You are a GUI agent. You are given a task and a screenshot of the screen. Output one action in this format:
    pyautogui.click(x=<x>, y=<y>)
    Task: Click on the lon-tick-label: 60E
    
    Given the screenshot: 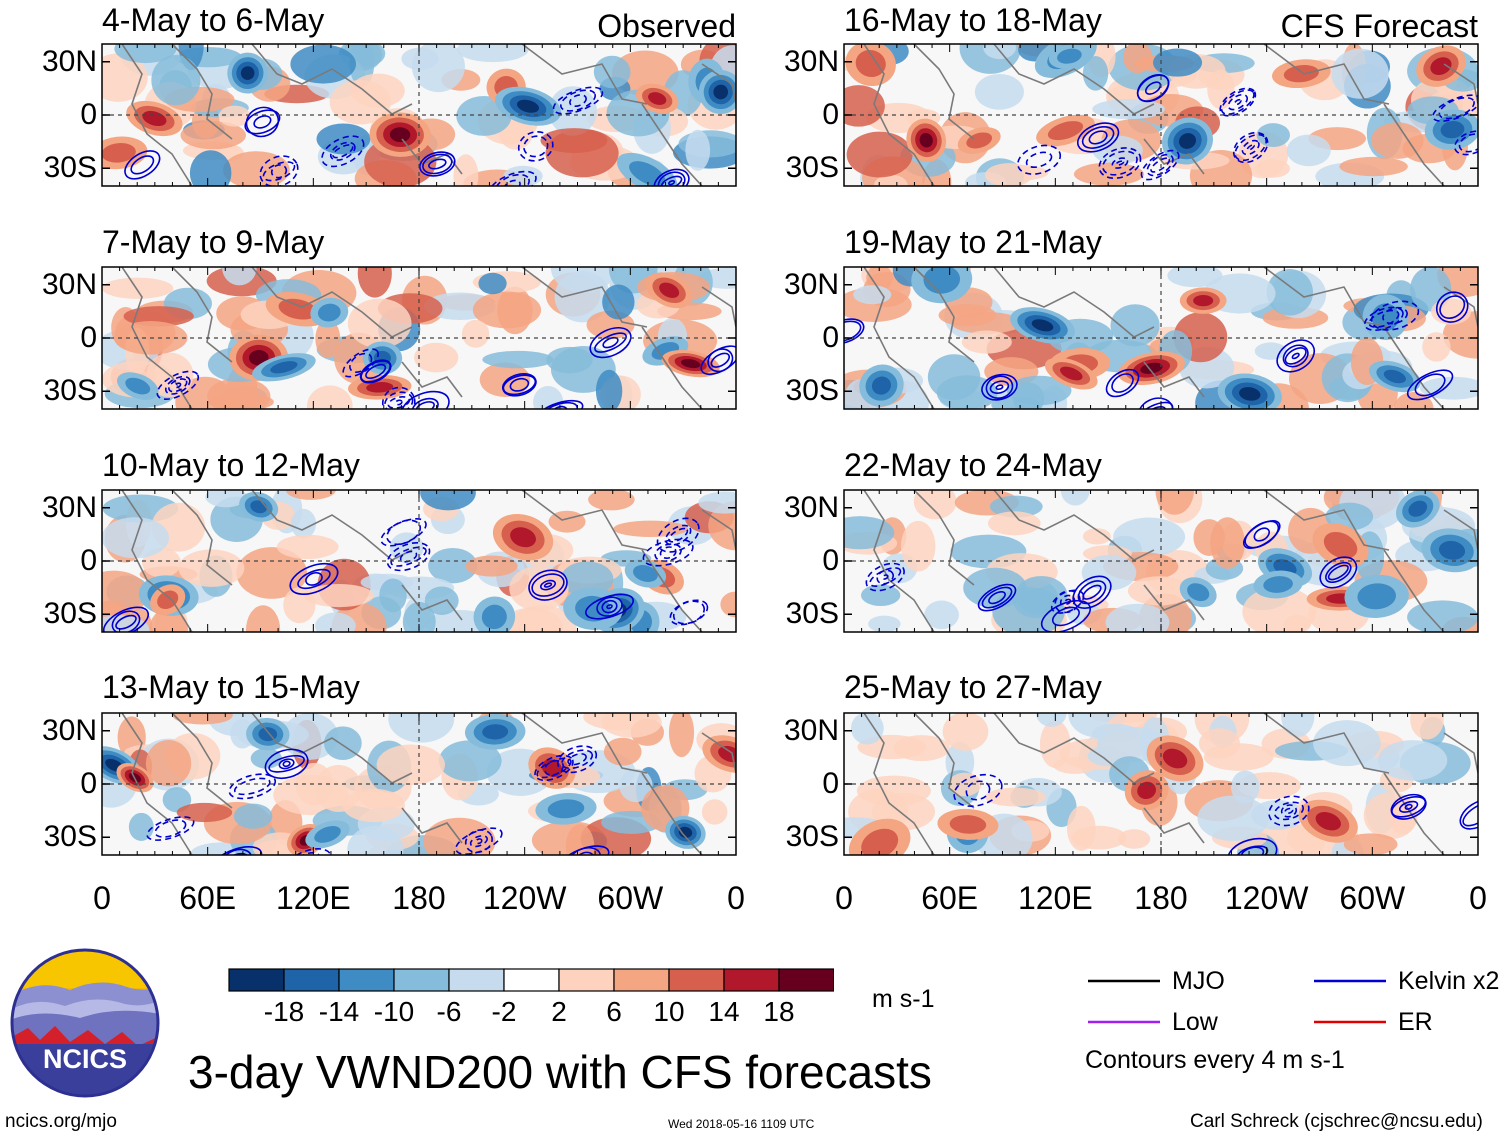 What is the action you would take?
    pyautogui.click(x=208, y=898)
    